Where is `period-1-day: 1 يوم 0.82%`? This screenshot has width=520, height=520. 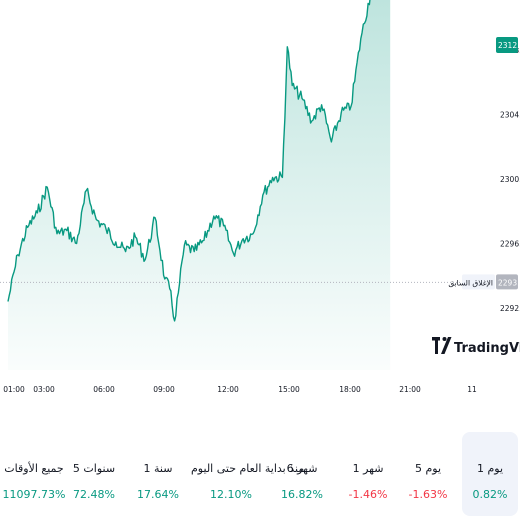
period-1-day: 1 يوم 0.82% is located at coordinates (490, 474).